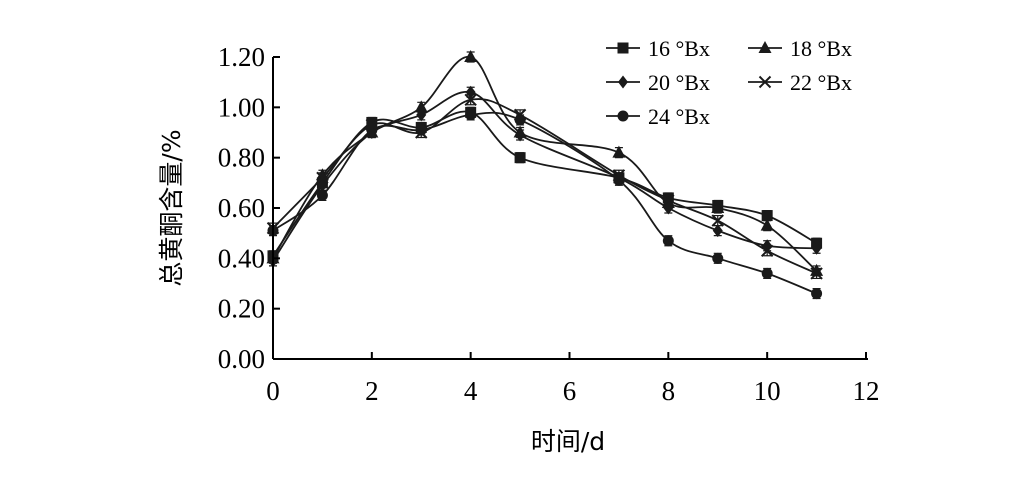 The image size is (1032, 491). Describe the element at coordinates (241, 359) in the screenshot. I see `y-tick-label: 0.00` at that location.